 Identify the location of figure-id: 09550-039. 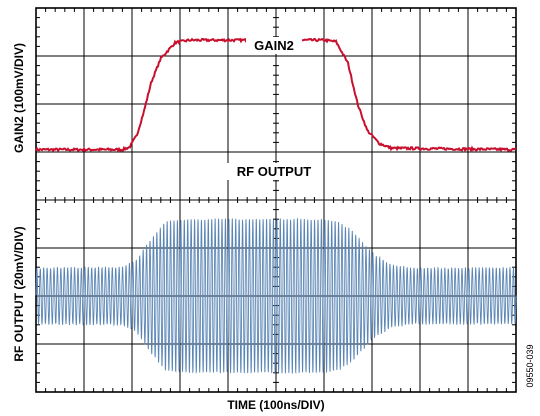
(530, 365).